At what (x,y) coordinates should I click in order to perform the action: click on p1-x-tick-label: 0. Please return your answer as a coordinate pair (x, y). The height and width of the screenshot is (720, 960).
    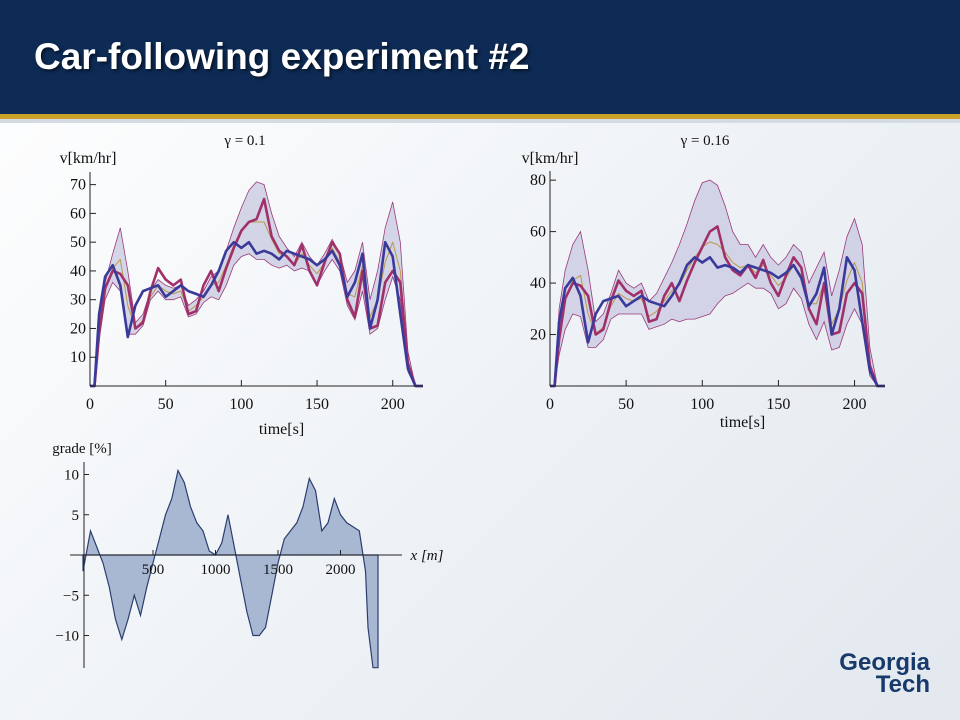
    Looking at the image, I should click on (90, 404).